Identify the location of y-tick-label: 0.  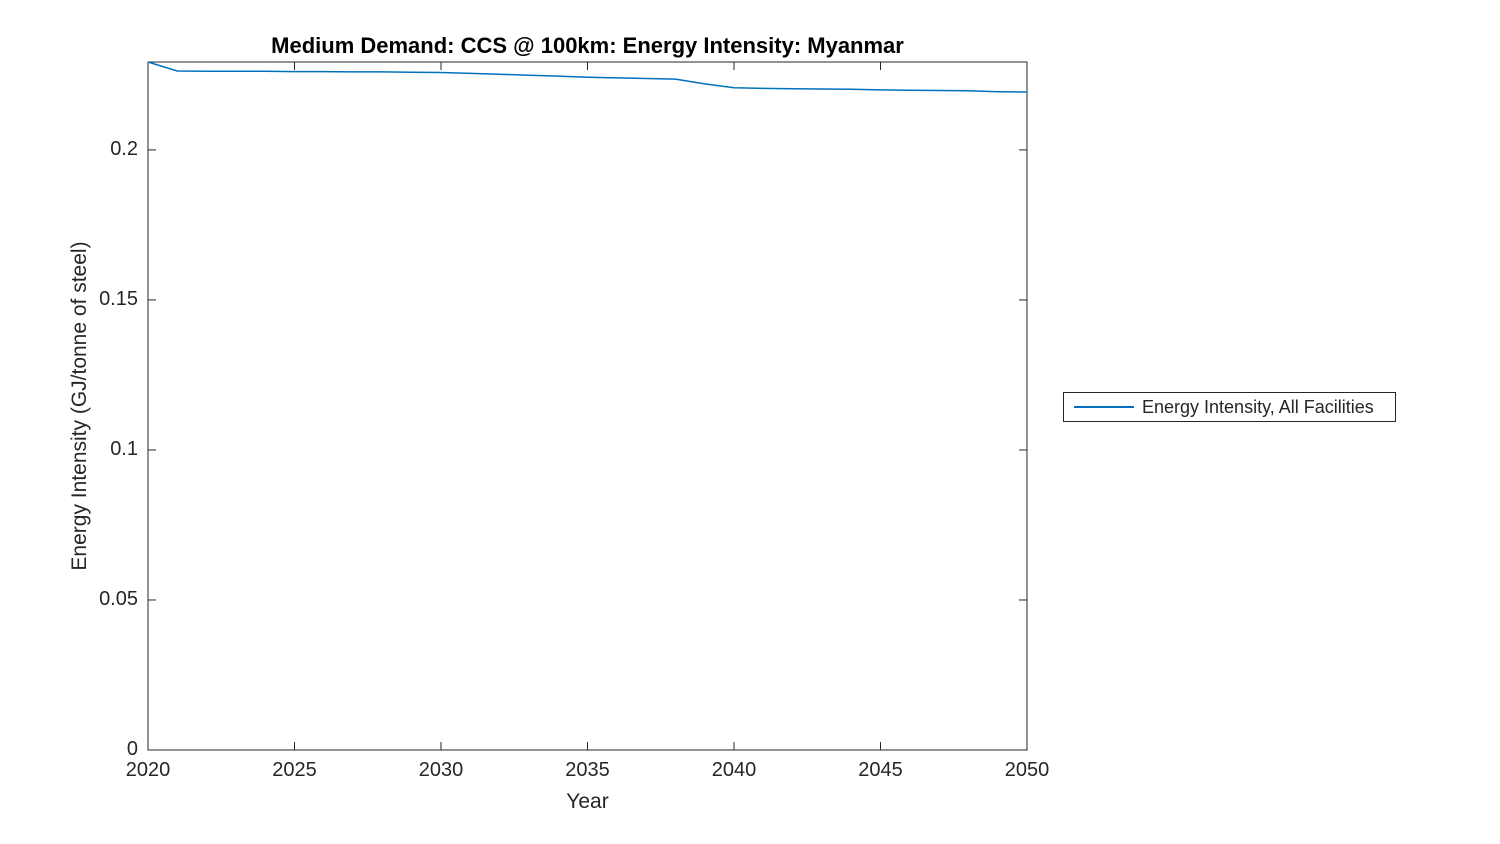
(132, 749).